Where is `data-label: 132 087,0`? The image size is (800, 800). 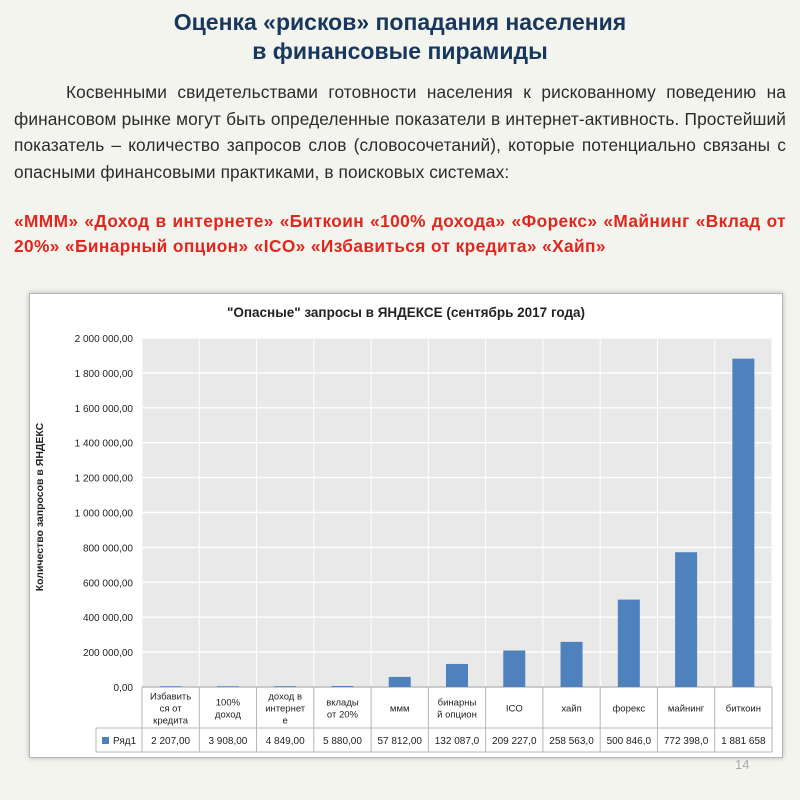 data-label: 132 087,0 is located at coordinates (457, 741).